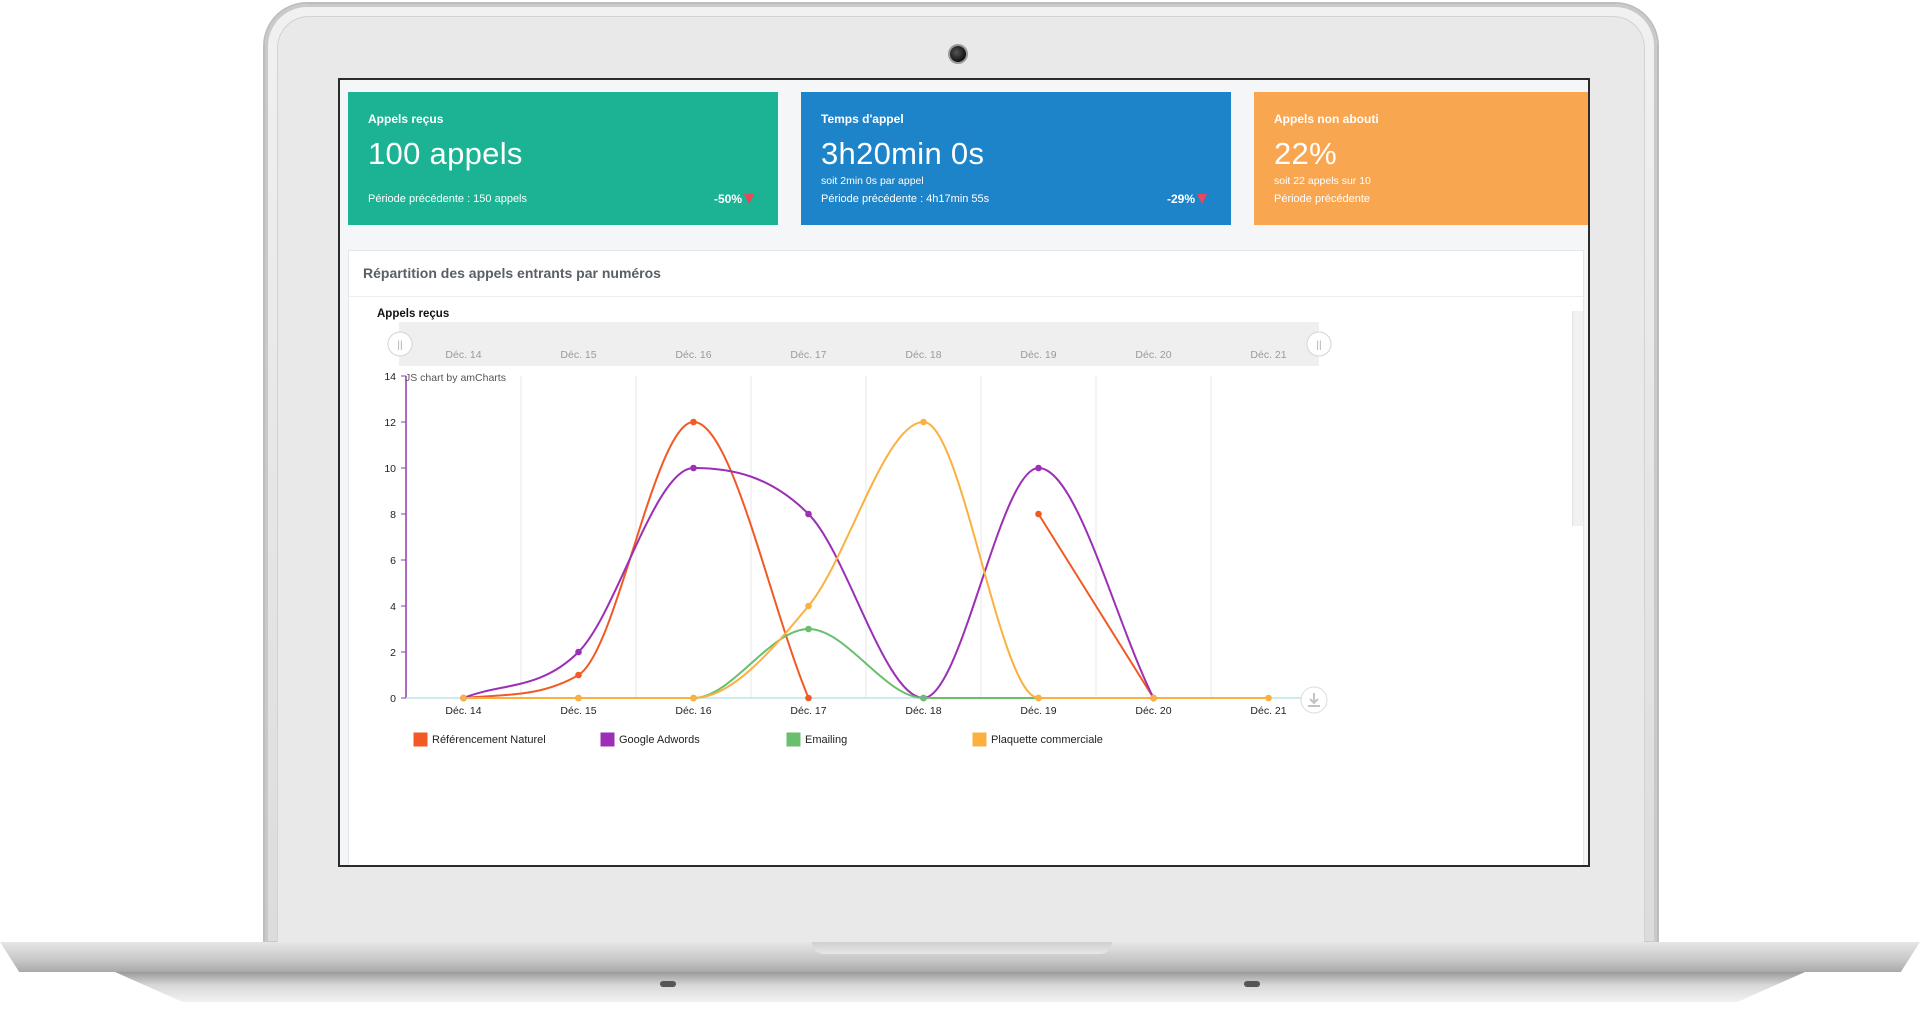 This screenshot has height=1021, width=1920. Describe the element at coordinates (859, 344) in the screenshot. I see `chart-scrollbar-band` at that location.